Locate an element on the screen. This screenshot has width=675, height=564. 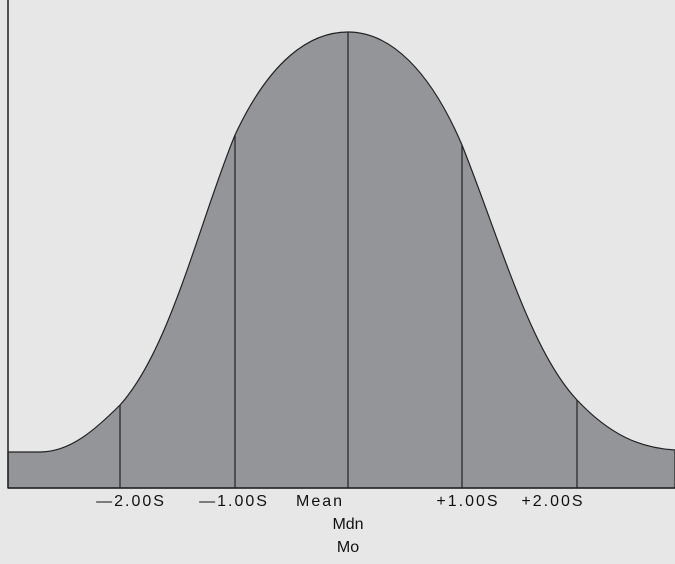
label: +1.00S is located at coordinates (467, 501).